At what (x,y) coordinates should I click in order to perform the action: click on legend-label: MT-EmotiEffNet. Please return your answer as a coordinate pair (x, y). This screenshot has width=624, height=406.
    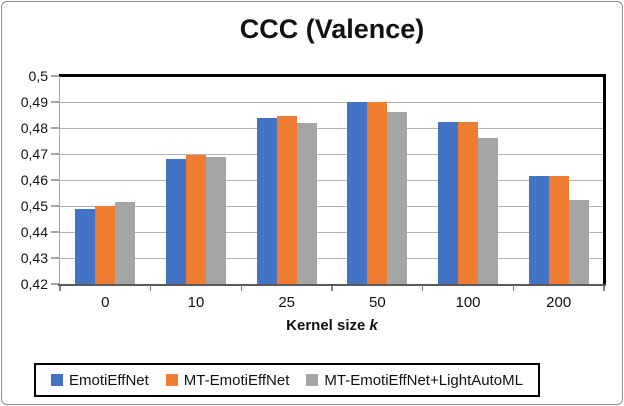
    Looking at the image, I should click on (236, 380).